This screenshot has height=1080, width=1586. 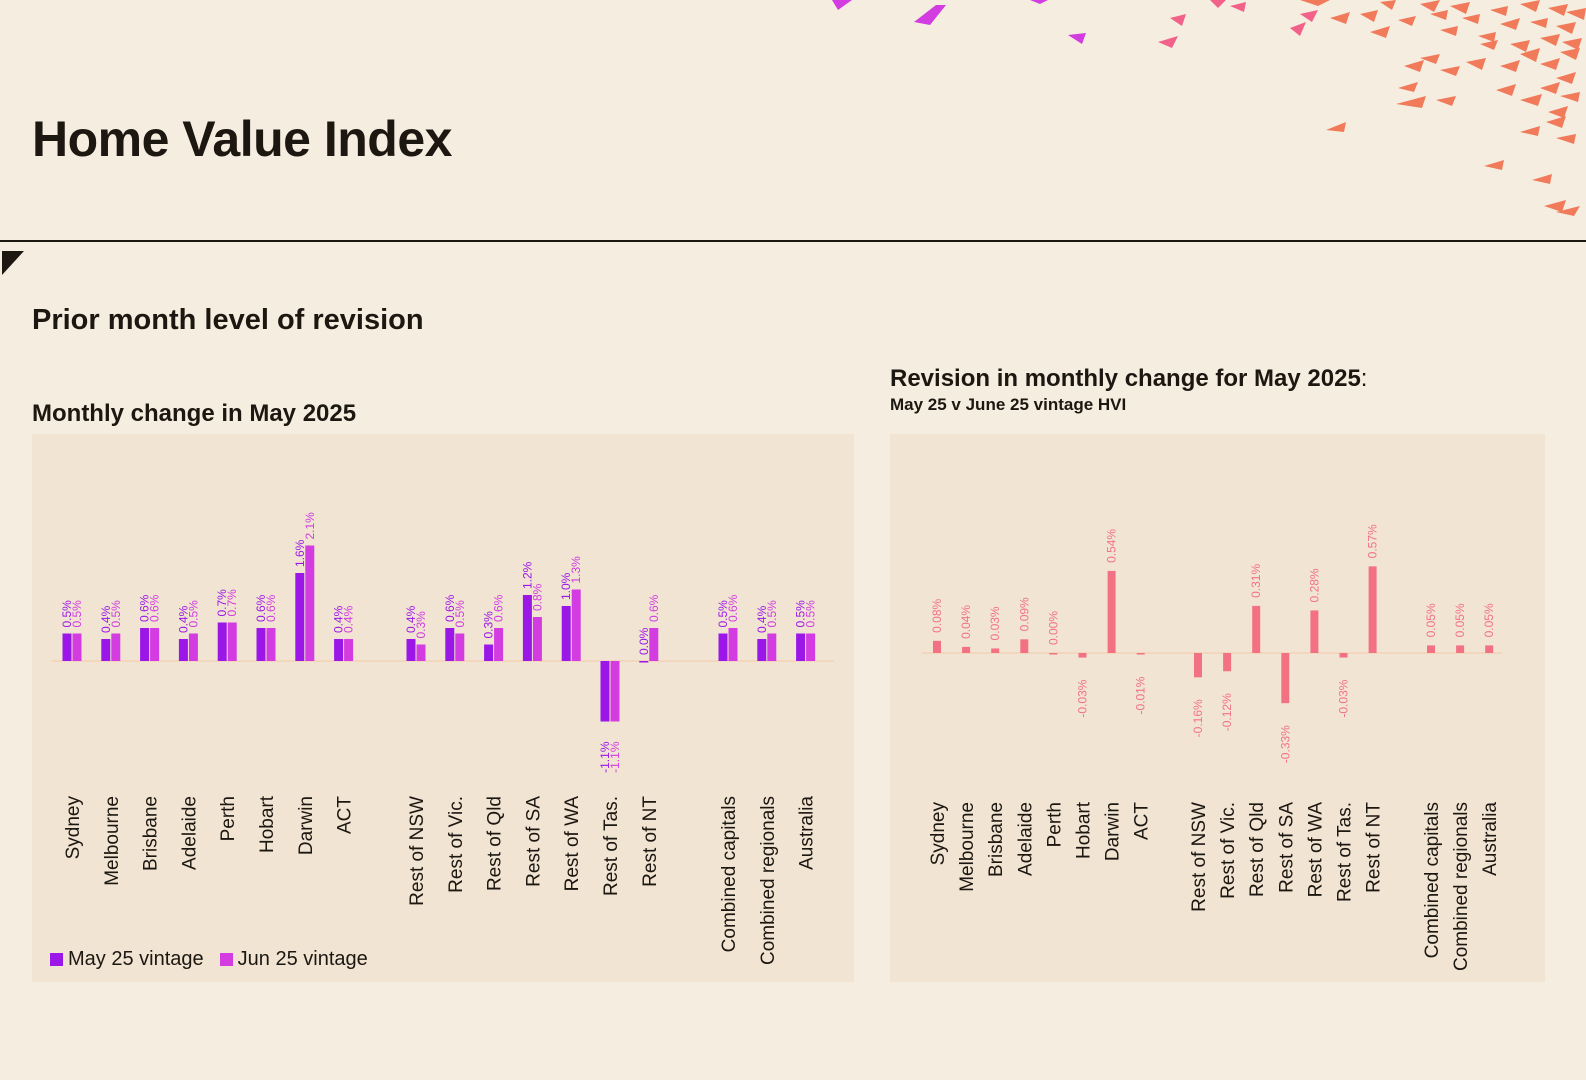 What do you see at coordinates (183, 619) in the screenshot?
I see `data-label-adelaide-may: 0.4%` at bounding box center [183, 619].